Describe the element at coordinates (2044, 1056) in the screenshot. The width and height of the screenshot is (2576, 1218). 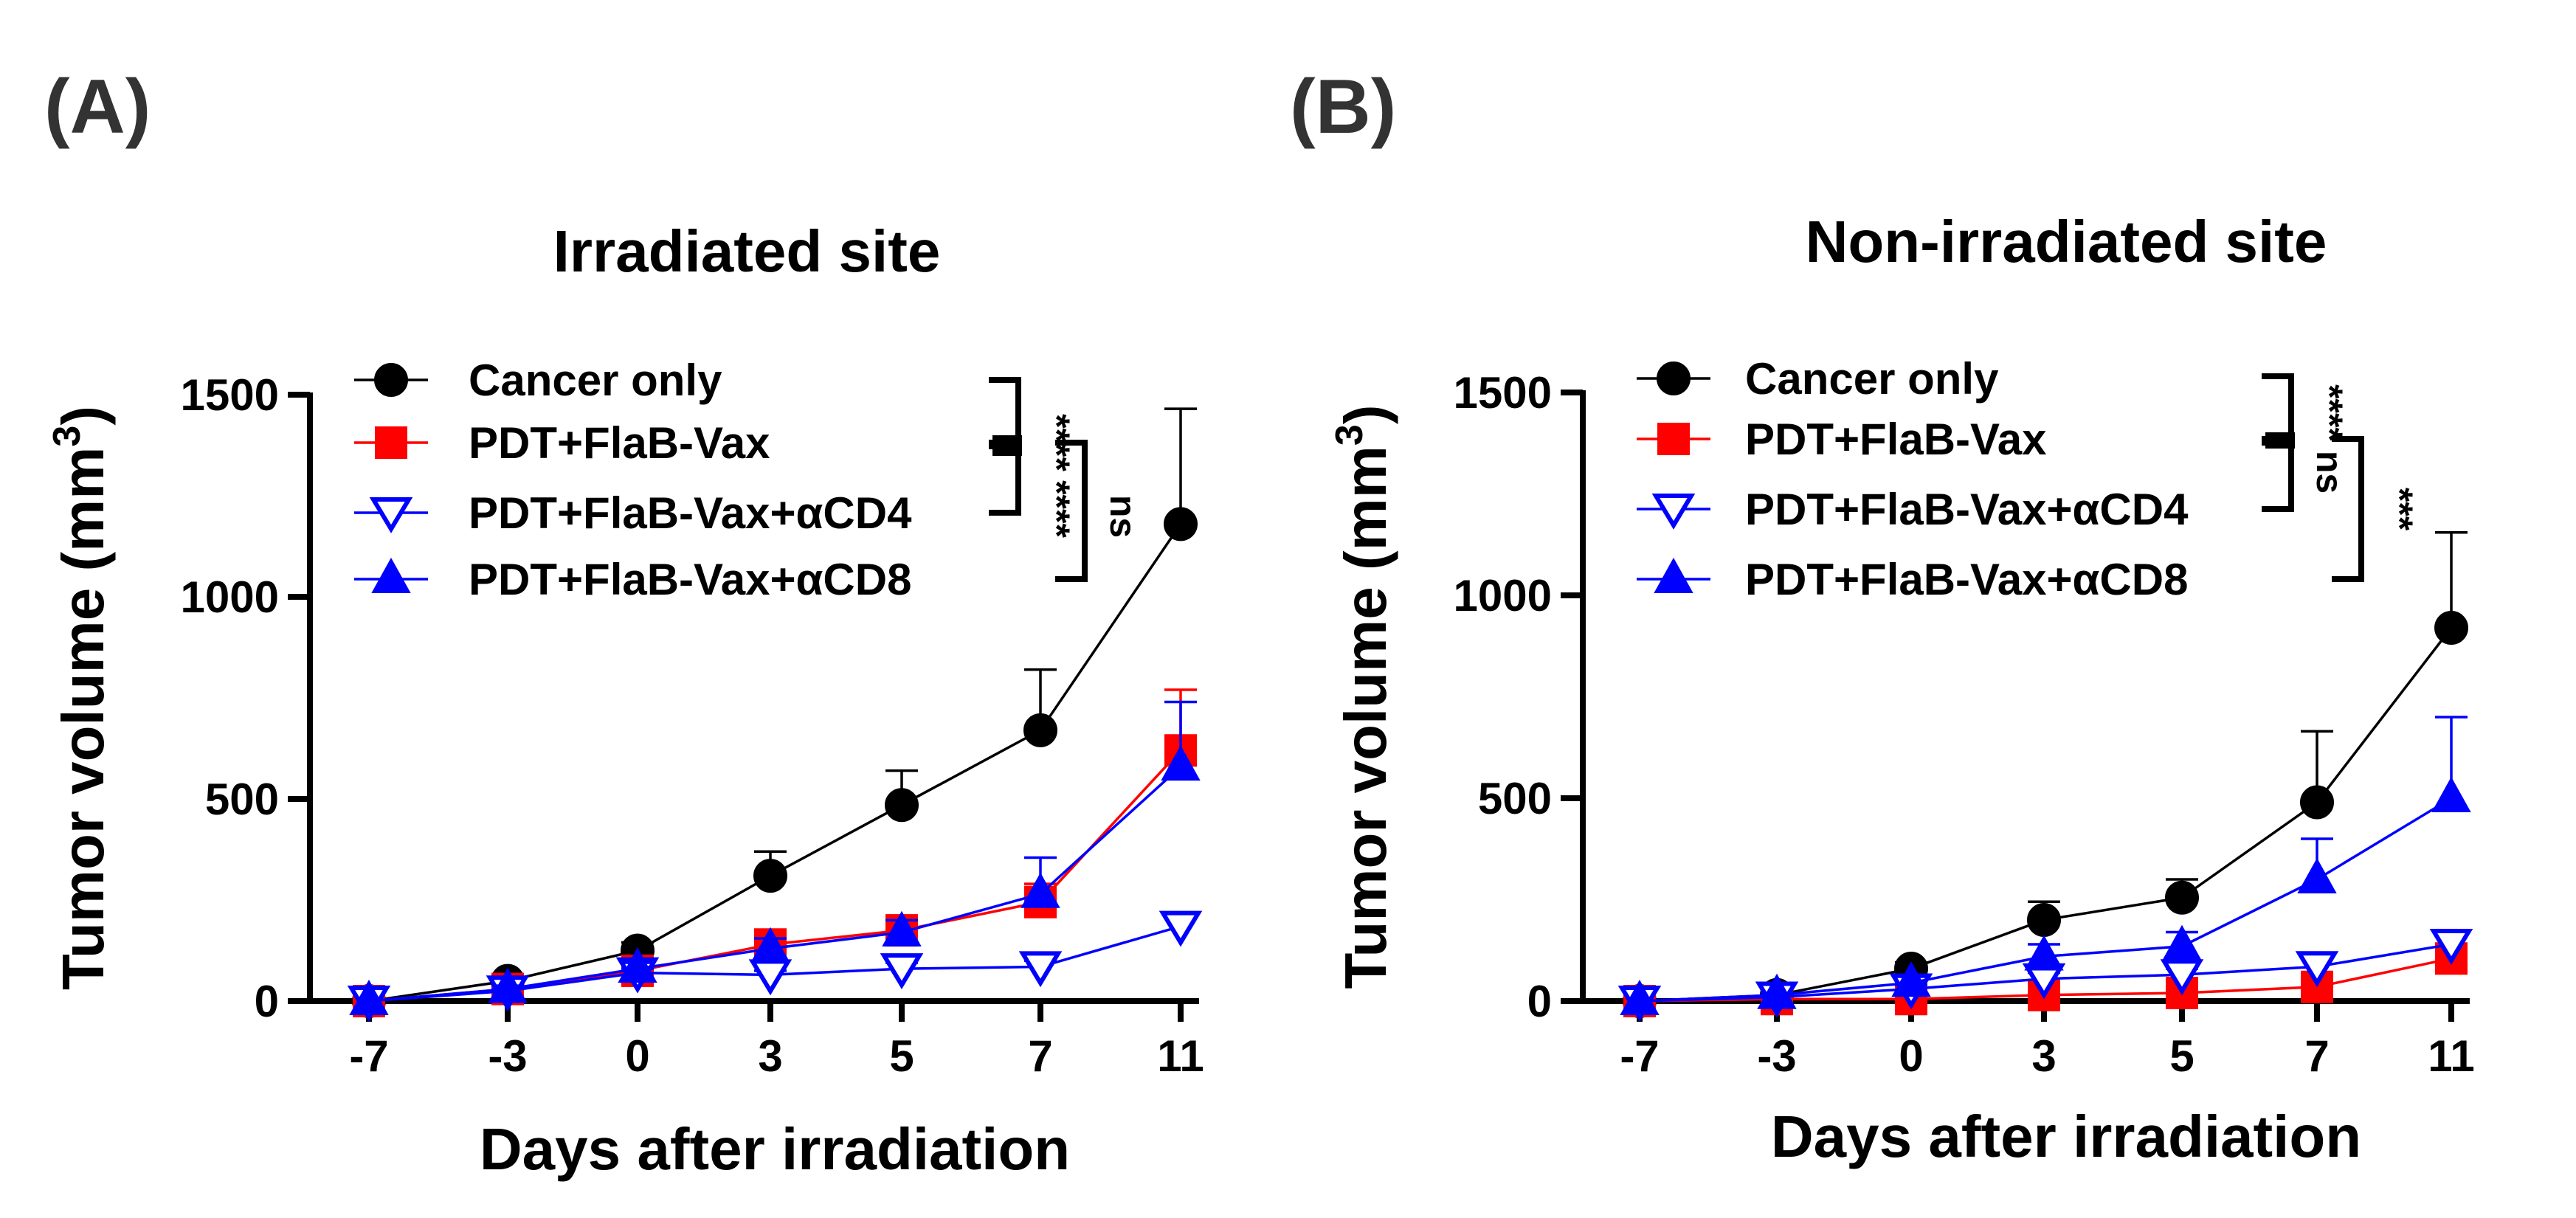
I see `x-tick-label: 3` at that location.